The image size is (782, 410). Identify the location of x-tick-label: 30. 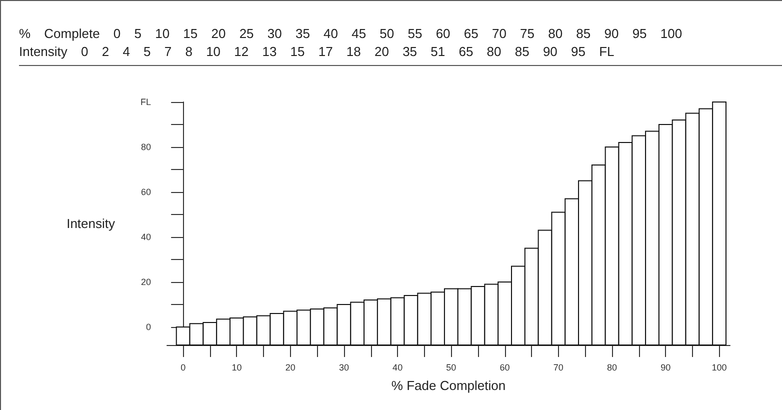
(343, 367).